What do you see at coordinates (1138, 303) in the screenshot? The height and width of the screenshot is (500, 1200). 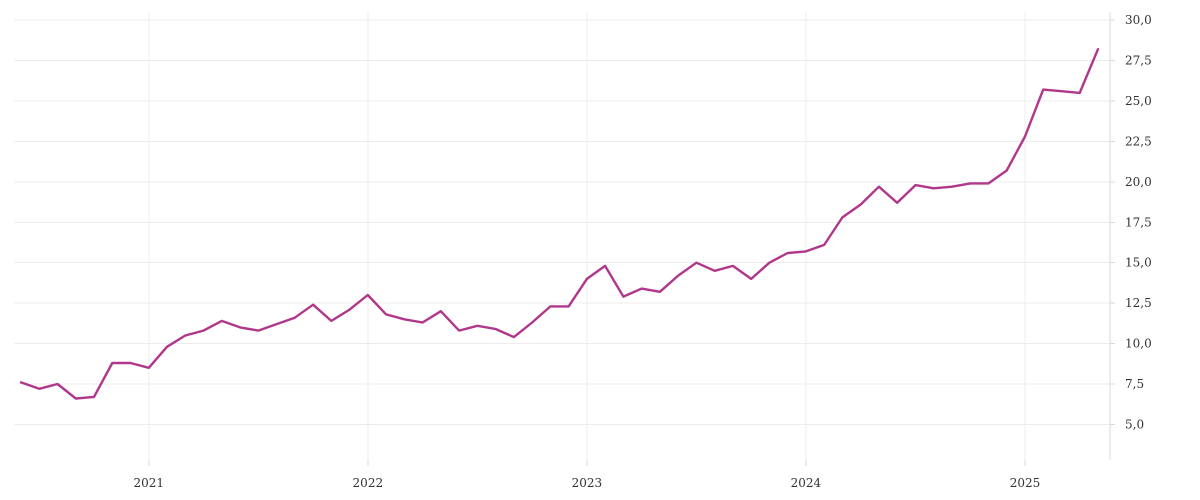 I see `y-tick-label: 12,5` at bounding box center [1138, 303].